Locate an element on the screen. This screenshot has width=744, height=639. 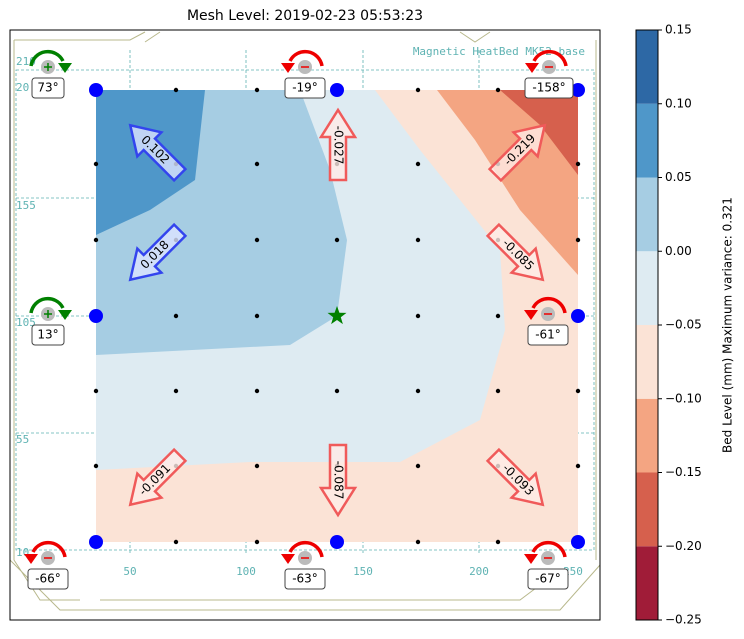
colorbar-tick-label: −0.20 is located at coordinates (683, 546).